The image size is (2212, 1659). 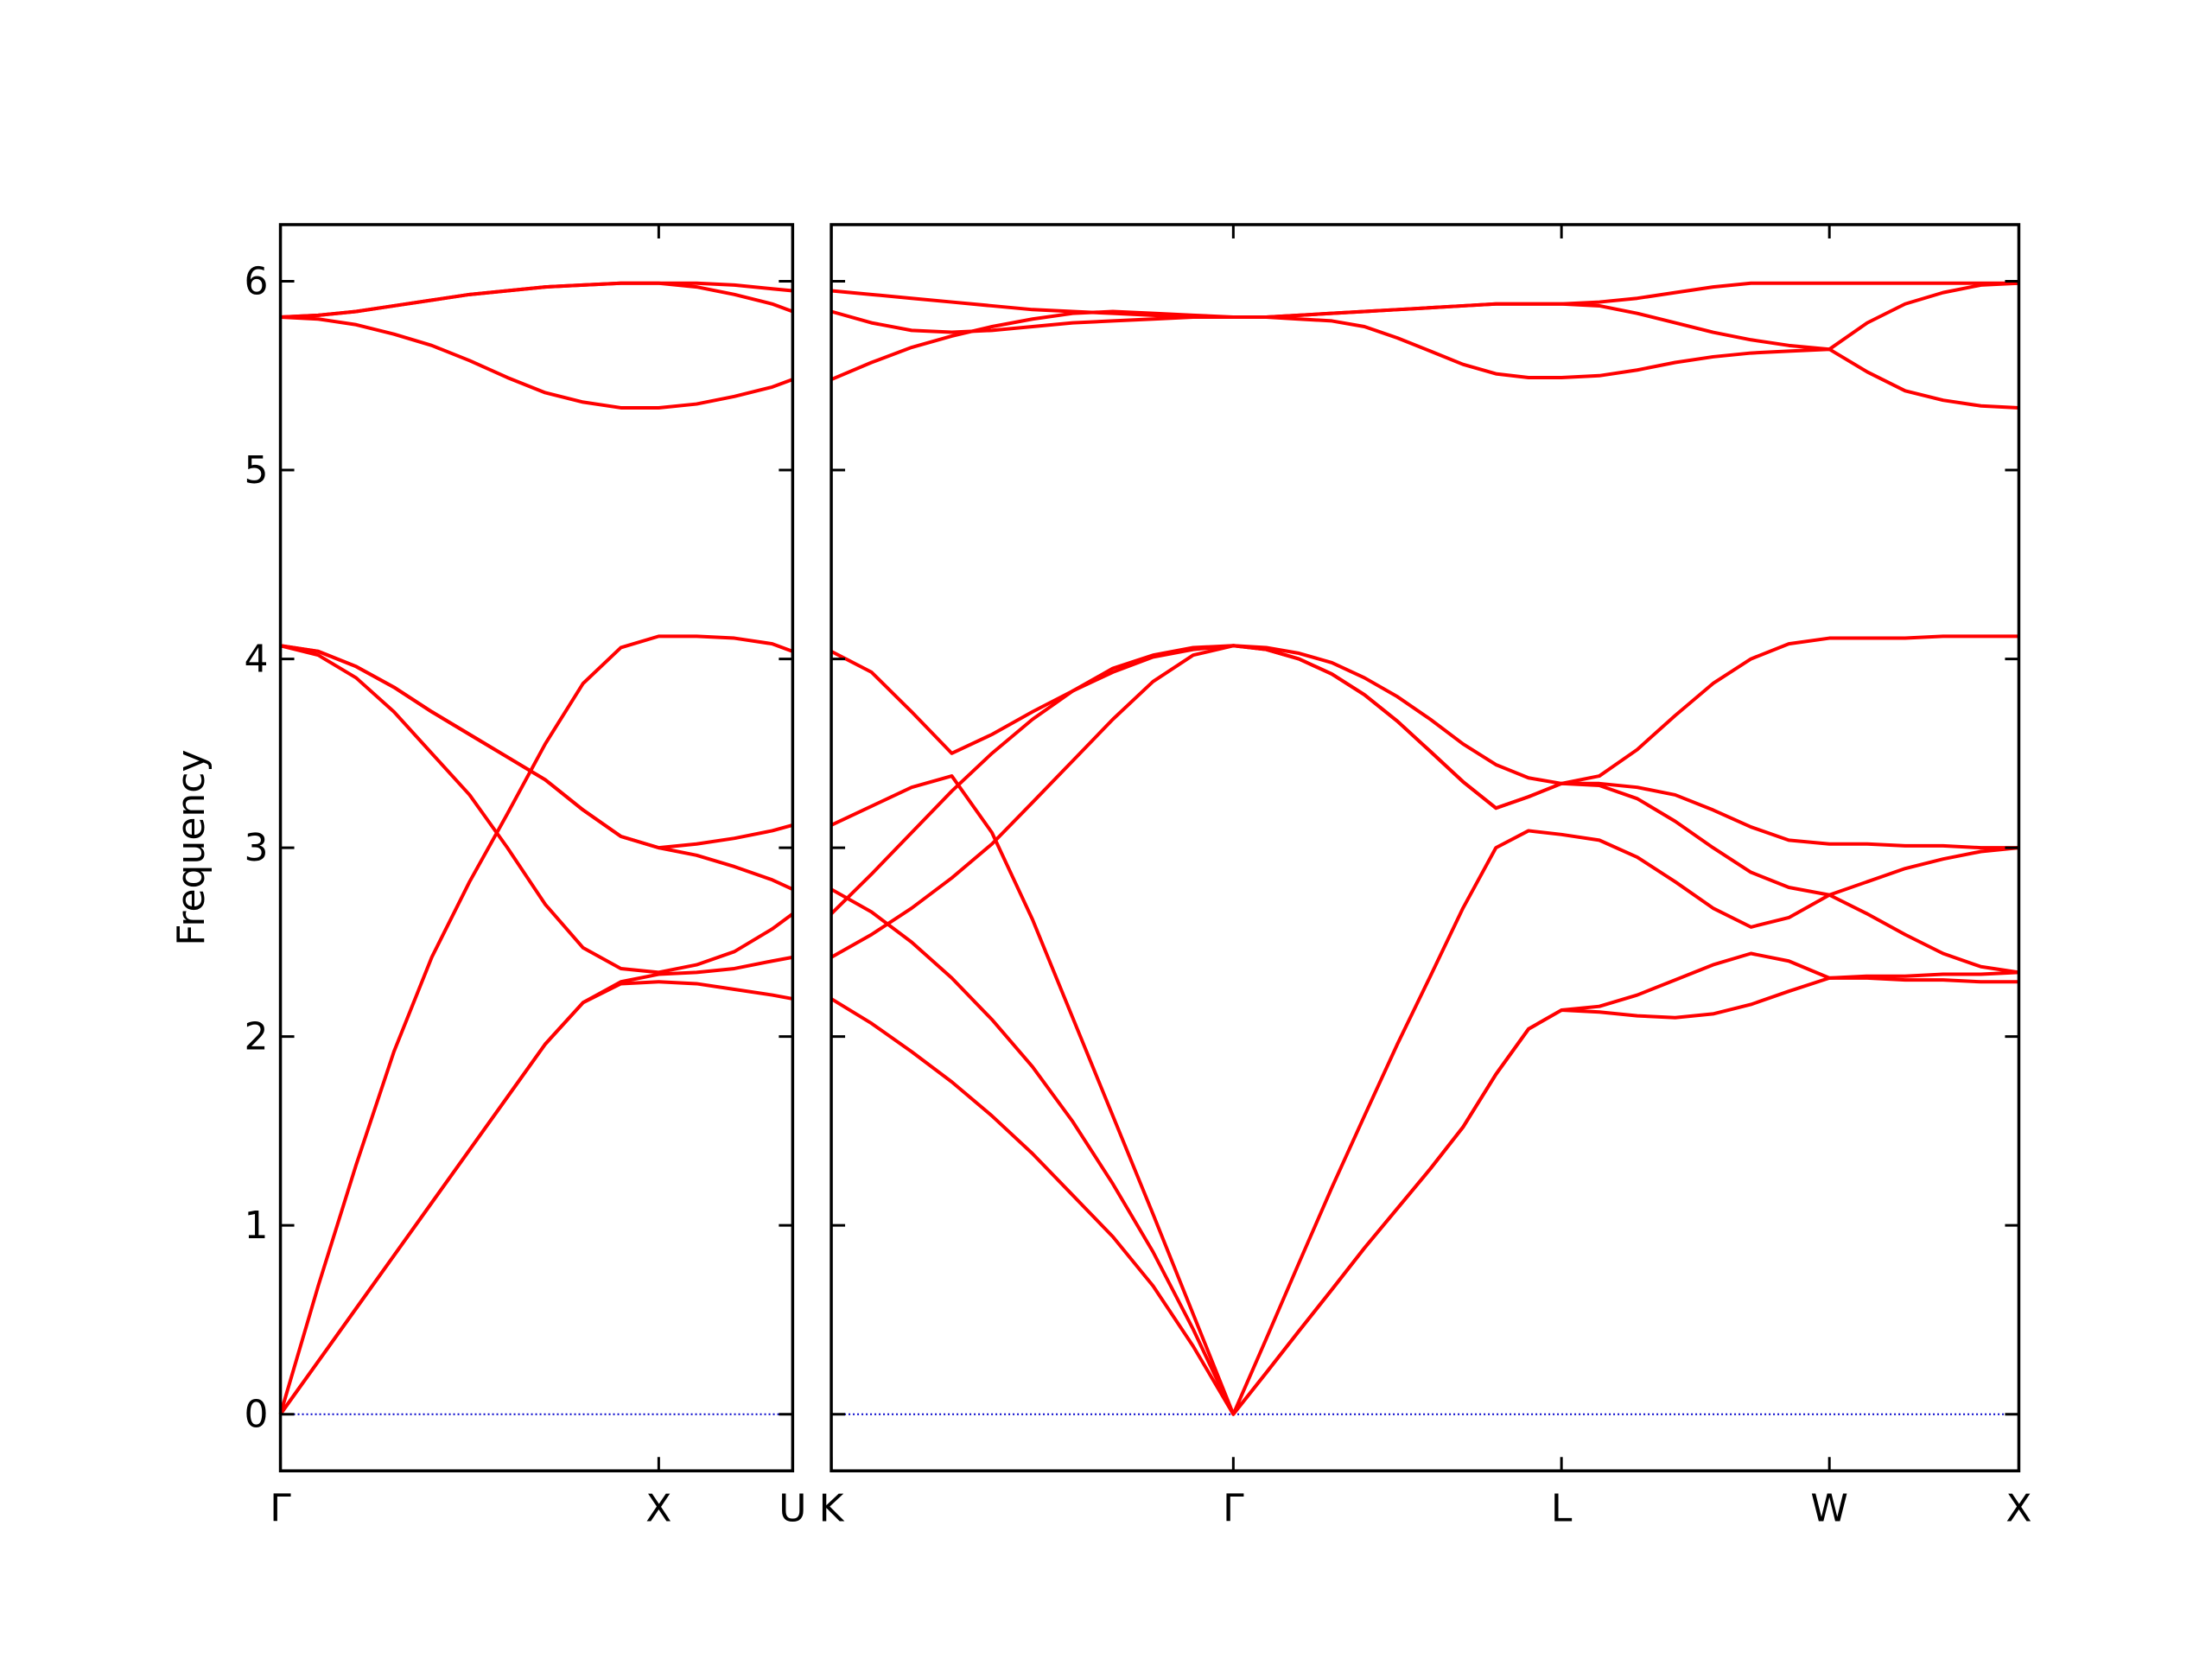 What do you see at coordinates (832, 1508) in the screenshot?
I see `x-tick-label: K` at bounding box center [832, 1508].